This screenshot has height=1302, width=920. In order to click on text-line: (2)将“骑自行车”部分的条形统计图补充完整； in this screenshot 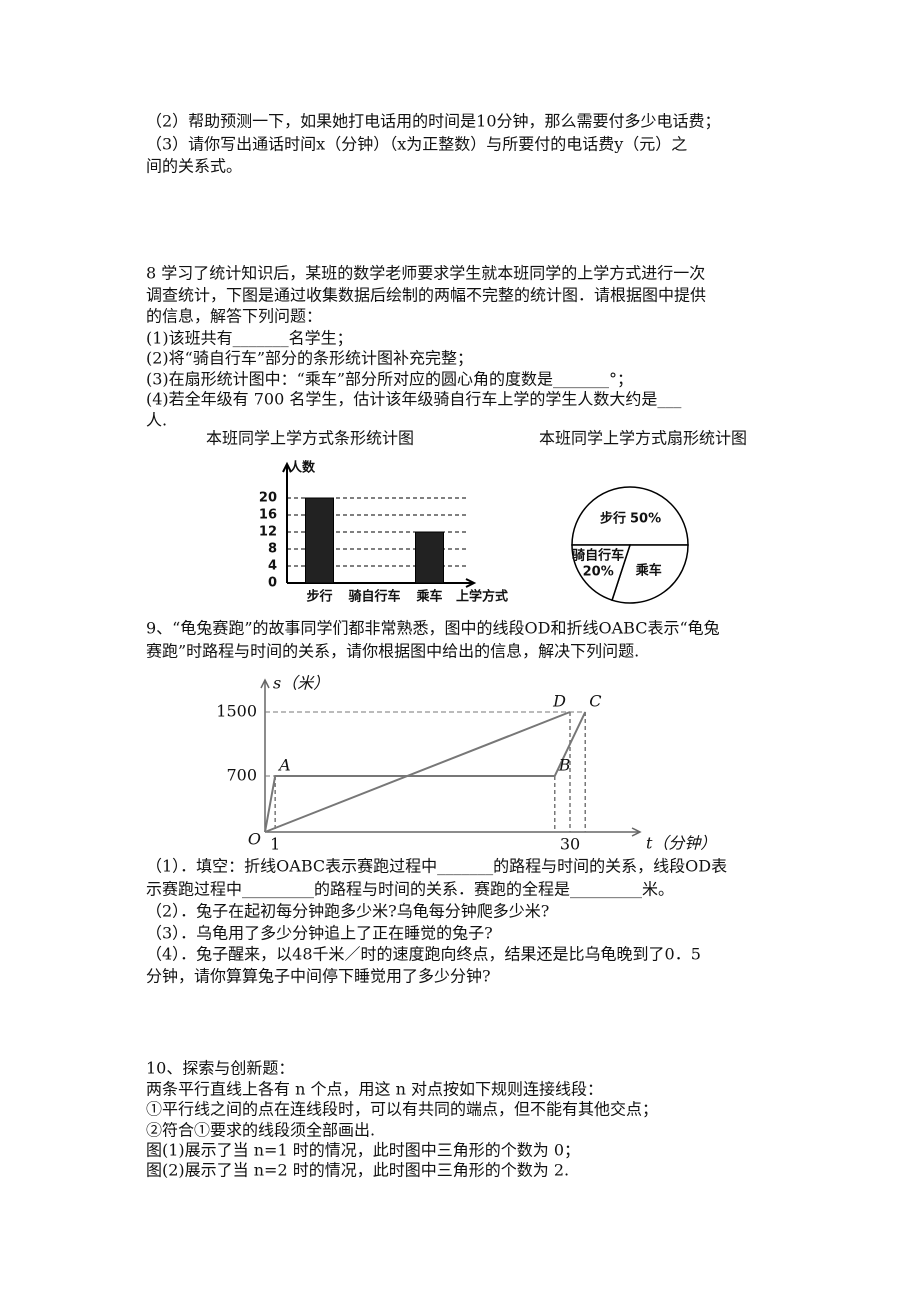, I will do `click(309, 358)`.